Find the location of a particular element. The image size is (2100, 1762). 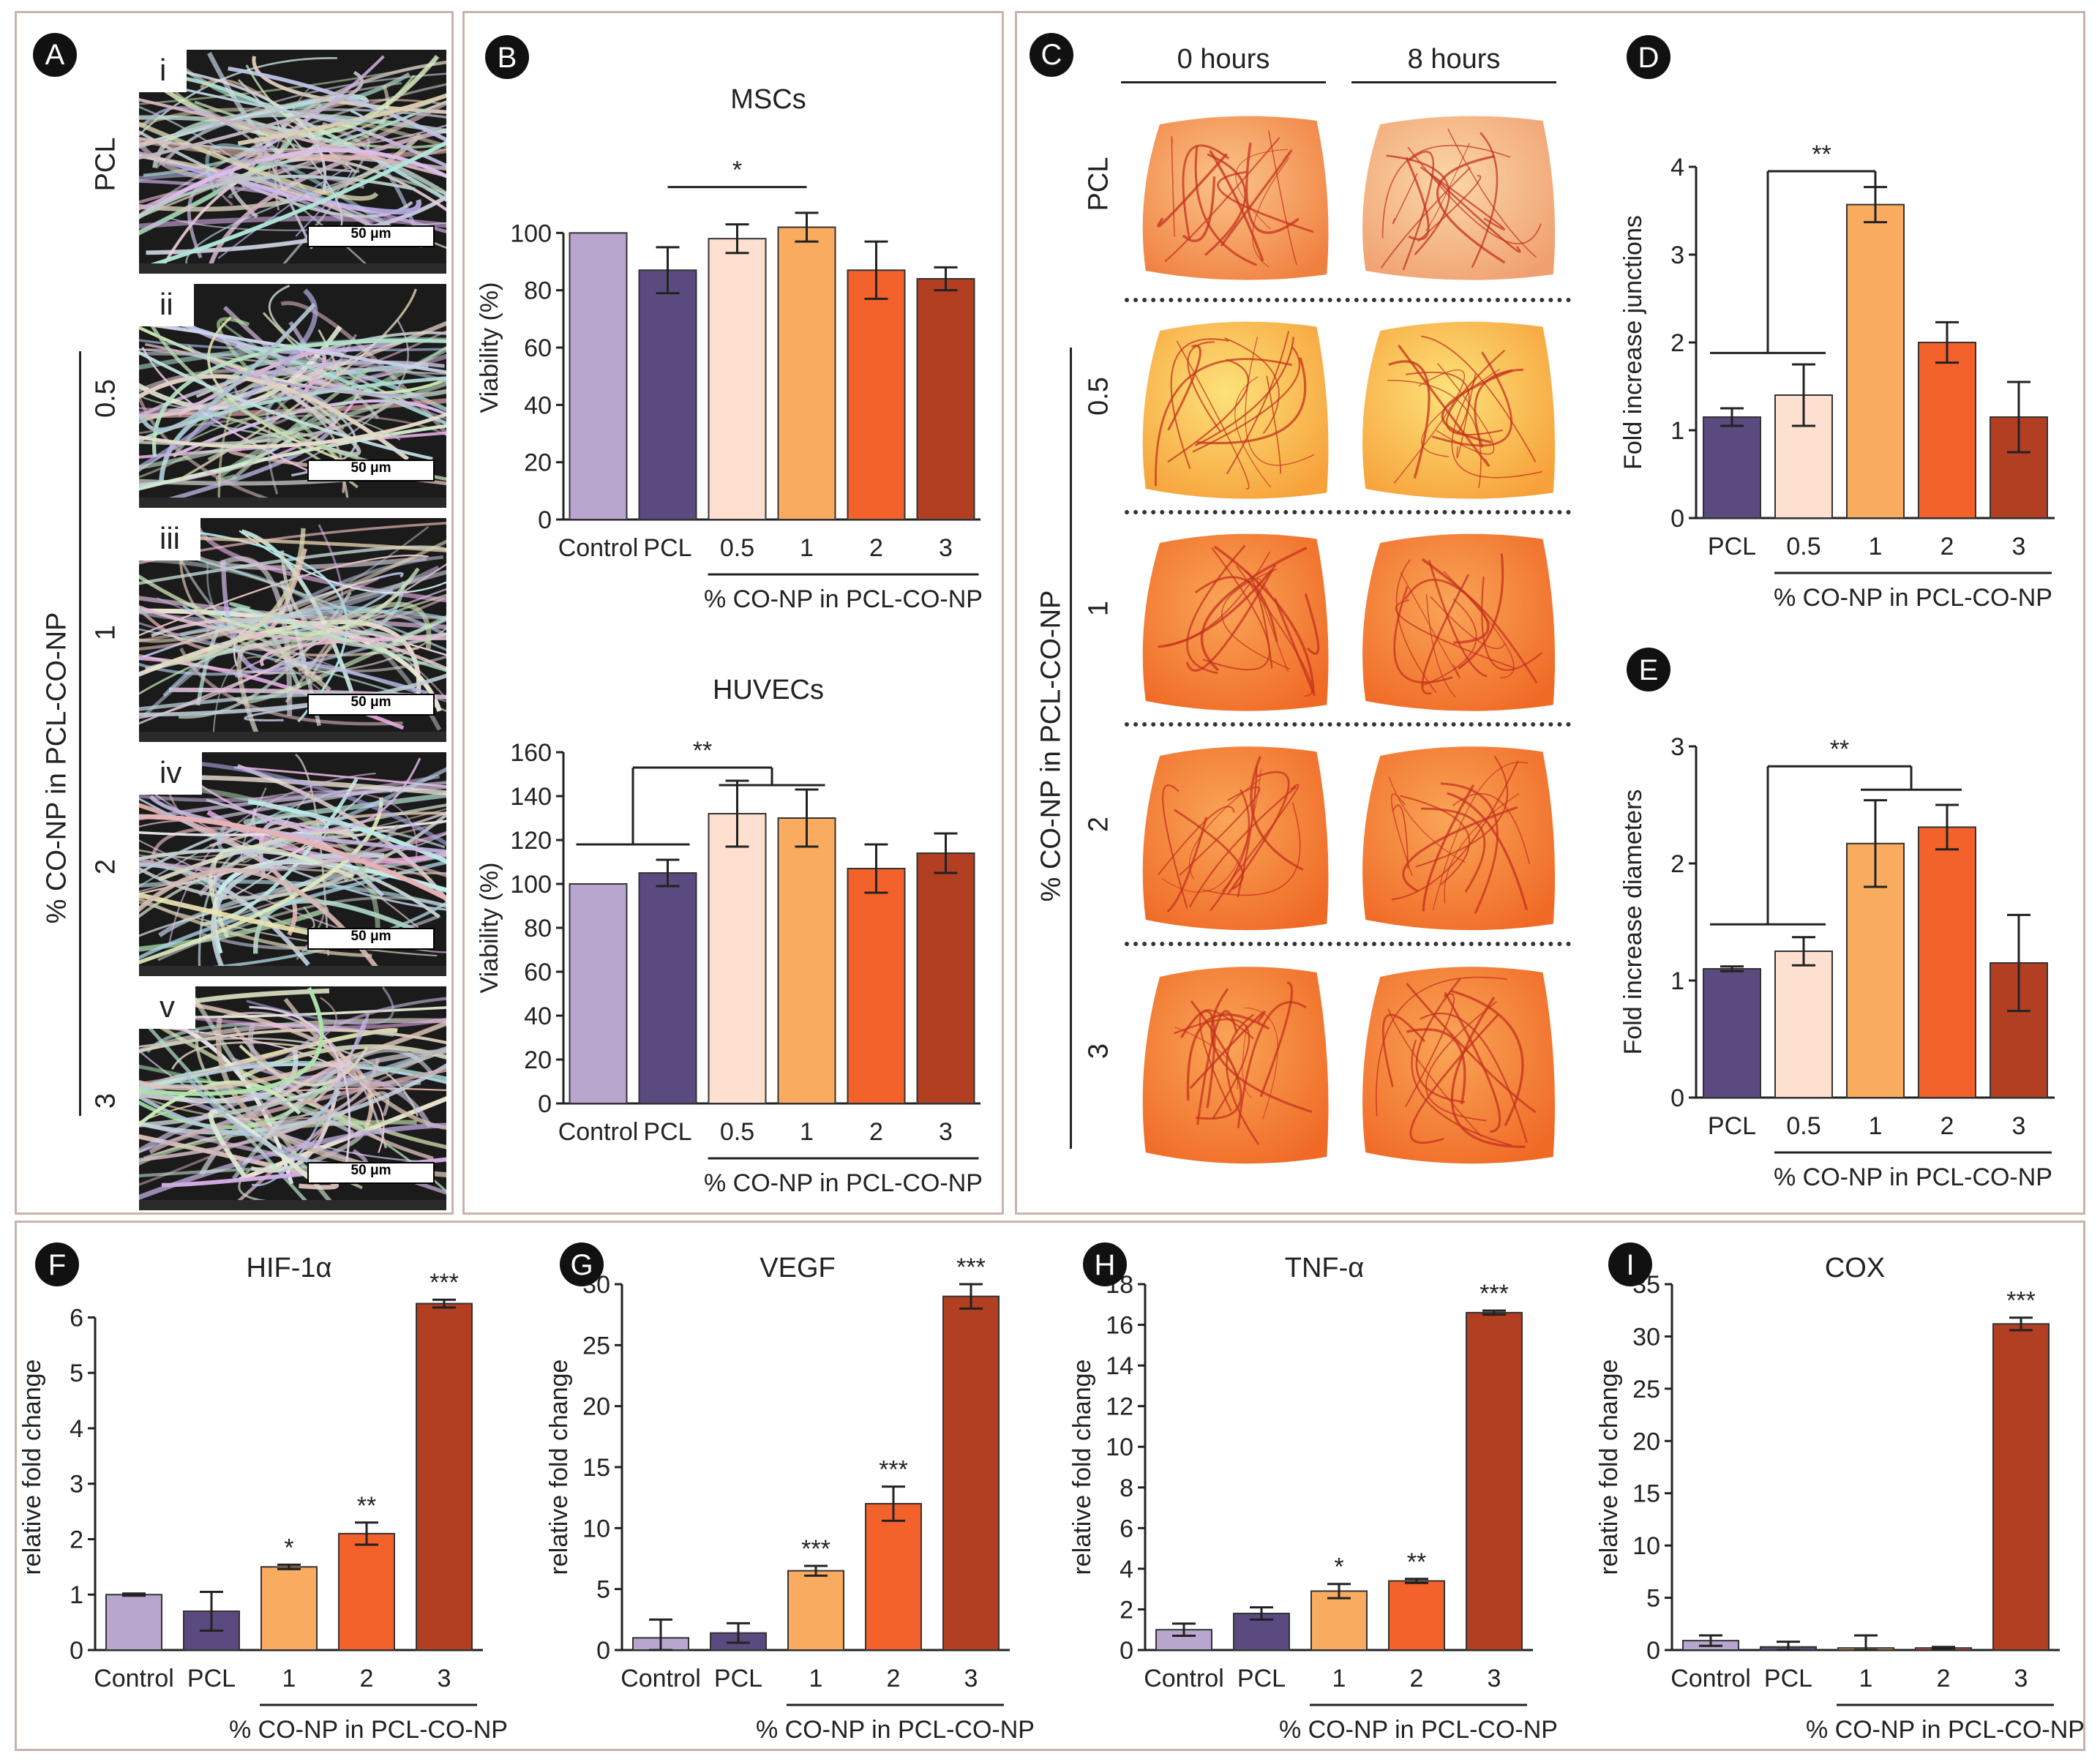

fiber-texture is located at coordinates (292, 865).